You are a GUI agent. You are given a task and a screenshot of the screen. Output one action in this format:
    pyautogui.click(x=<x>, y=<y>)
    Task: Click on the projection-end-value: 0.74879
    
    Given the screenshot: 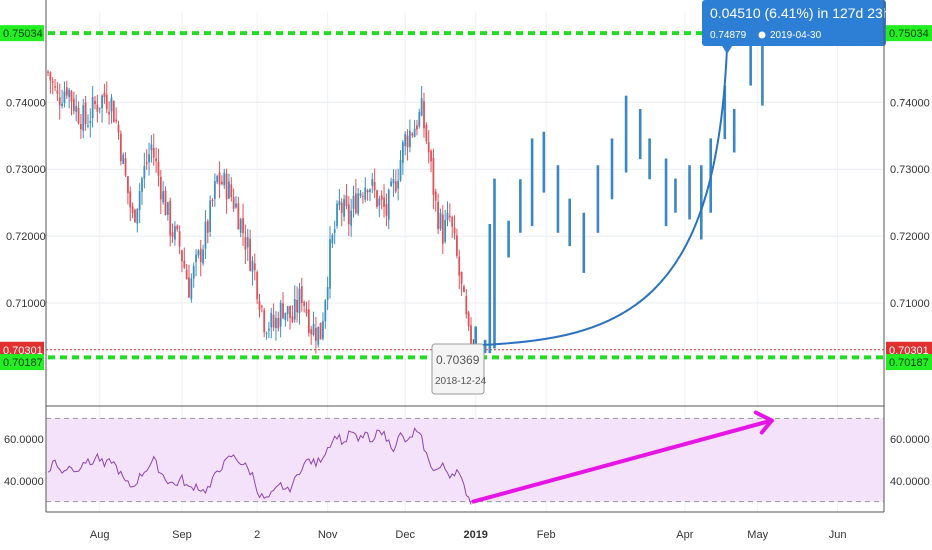 What is the action you would take?
    pyautogui.click(x=728, y=35)
    